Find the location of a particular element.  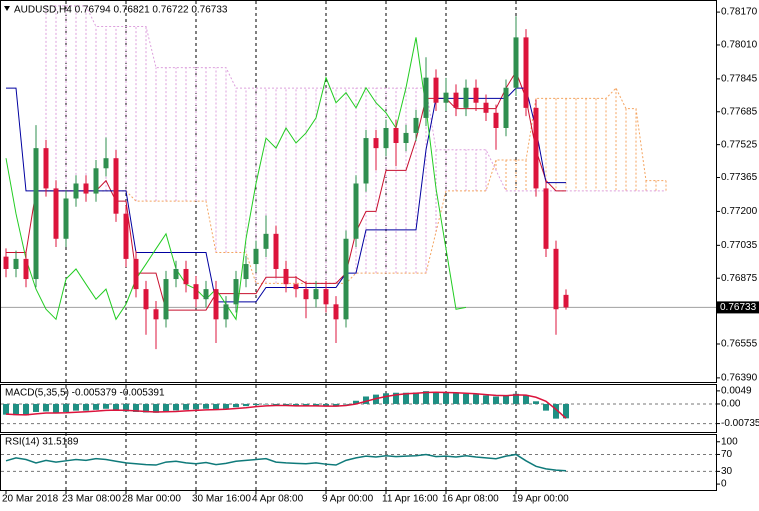

y-tick-label: 0.77525 is located at coordinates (739, 144).